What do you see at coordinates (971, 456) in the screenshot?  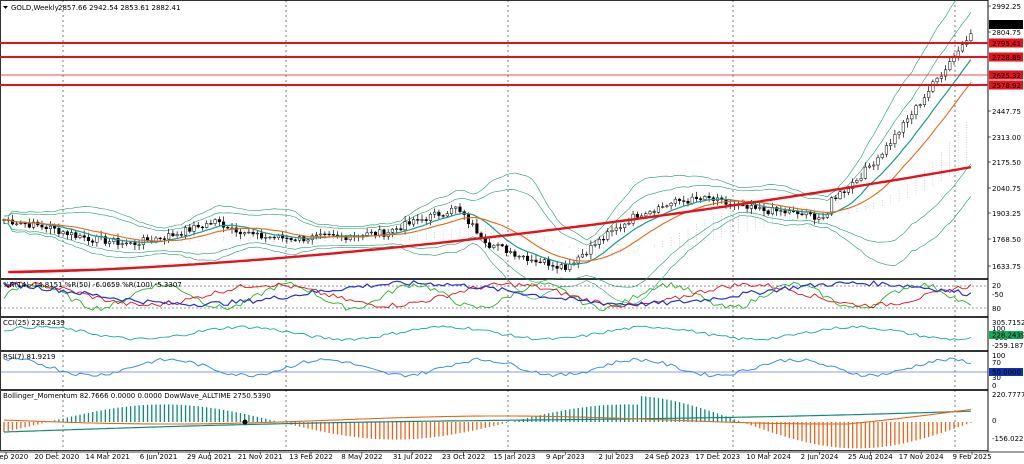 I see `date-tick-label: 9 Feb 2025` at bounding box center [971, 456].